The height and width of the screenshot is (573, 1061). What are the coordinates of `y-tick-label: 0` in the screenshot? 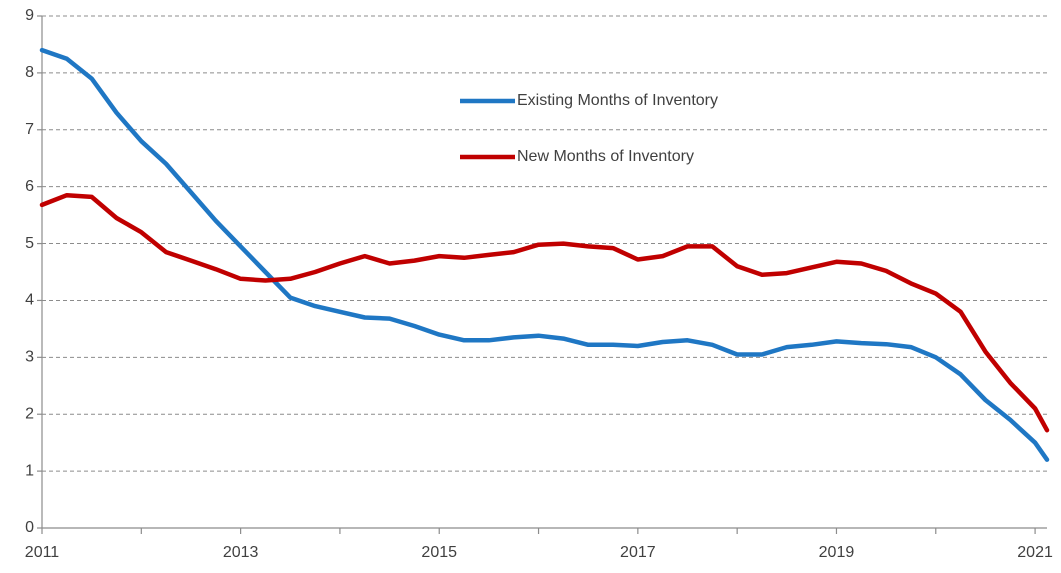 It's located at (29, 527).